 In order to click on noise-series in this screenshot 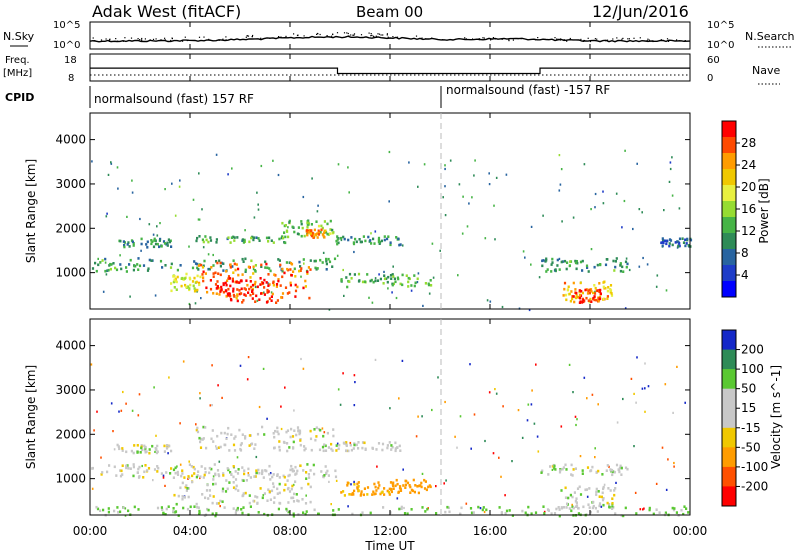, I will do `click(390, 39)`.